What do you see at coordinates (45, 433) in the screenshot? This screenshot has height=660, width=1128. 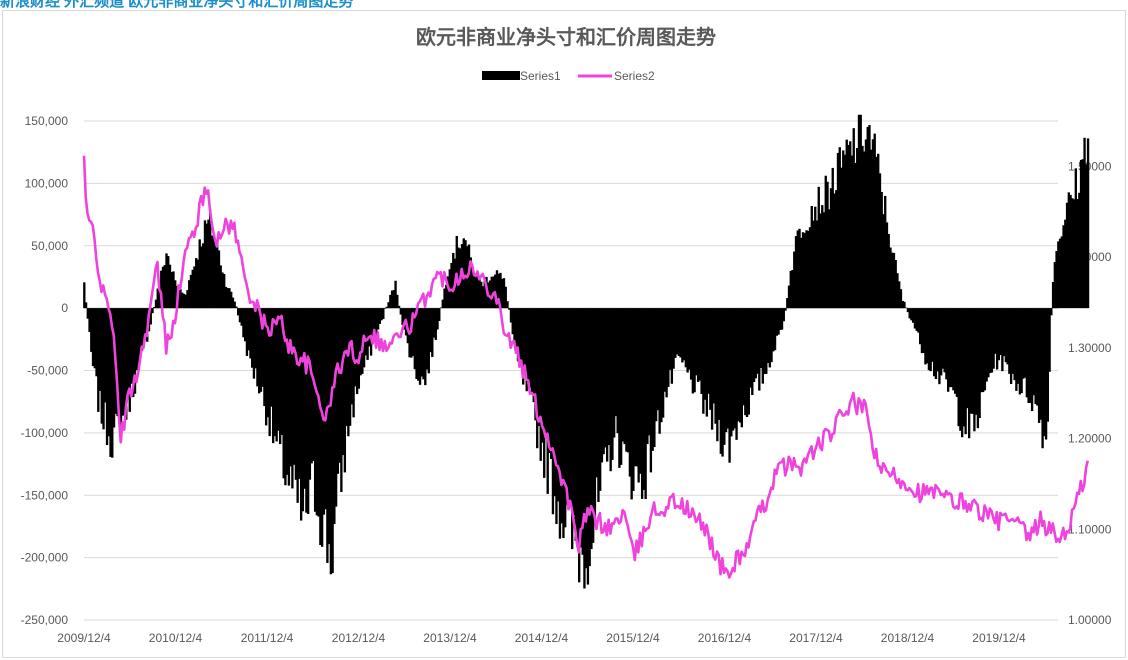 I see `left-axis-tick-label: -100,000` at bounding box center [45, 433].